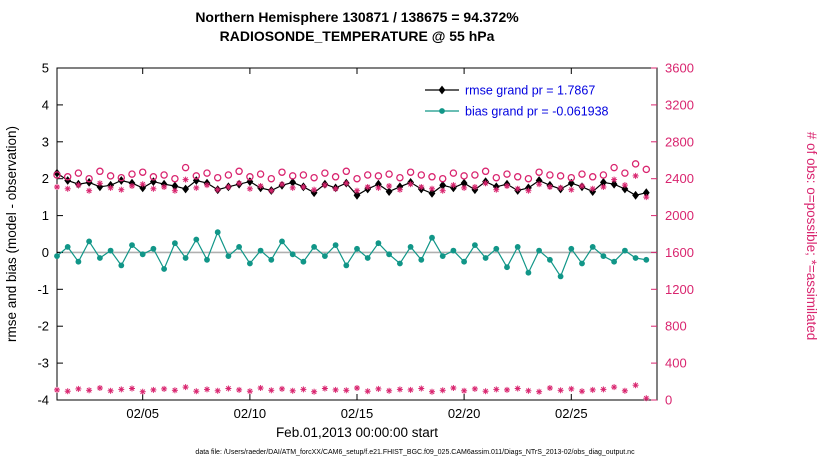 The height and width of the screenshot is (470, 830). What do you see at coordinates (357, 36) in the screenshot?
I see `chart-title-line2: RADIOSONDE_TEMPERATURE @ 55 hPa` at bounding box center [357, 36].